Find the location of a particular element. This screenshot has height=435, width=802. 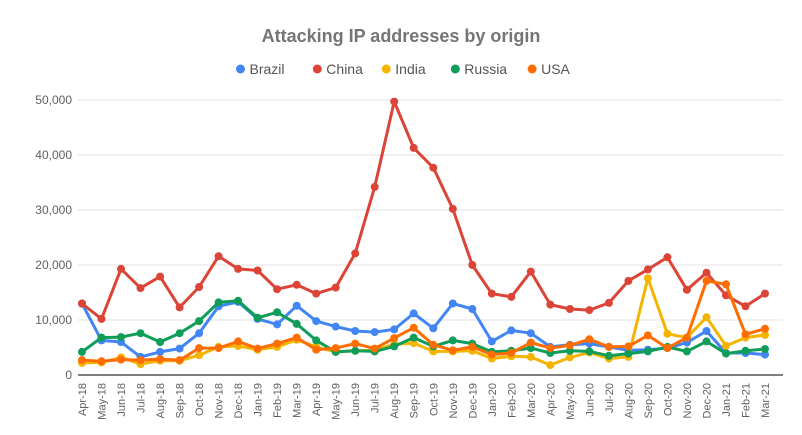

x-tick-label: Sep-18 is located at coordinates (181, 400).